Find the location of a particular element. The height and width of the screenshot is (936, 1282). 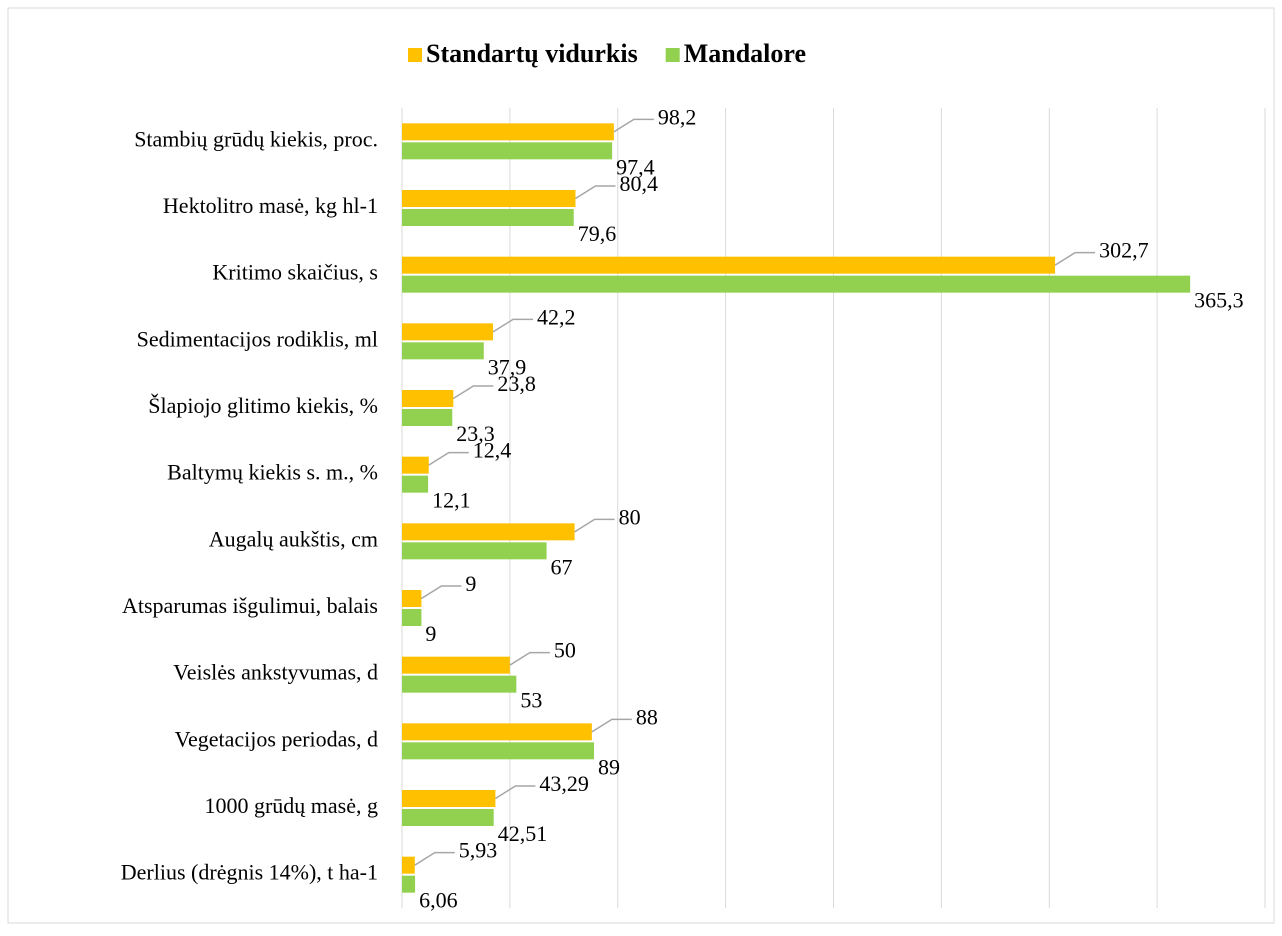

data-label: 42,2 is located at coordinates (556, 316).